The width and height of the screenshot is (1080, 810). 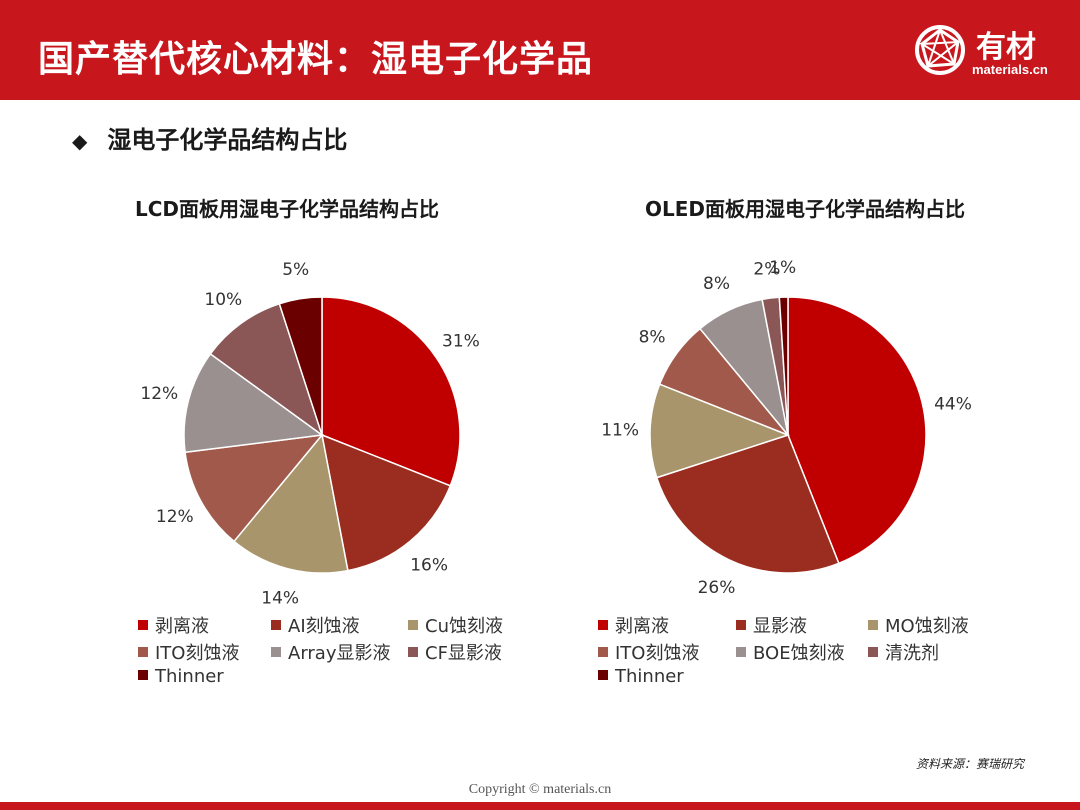 What do you see at coordinates (339, 653) in the screenshot?
I see `lcd-legend-label-4: Array显影液` at bounding box center [339, 653].